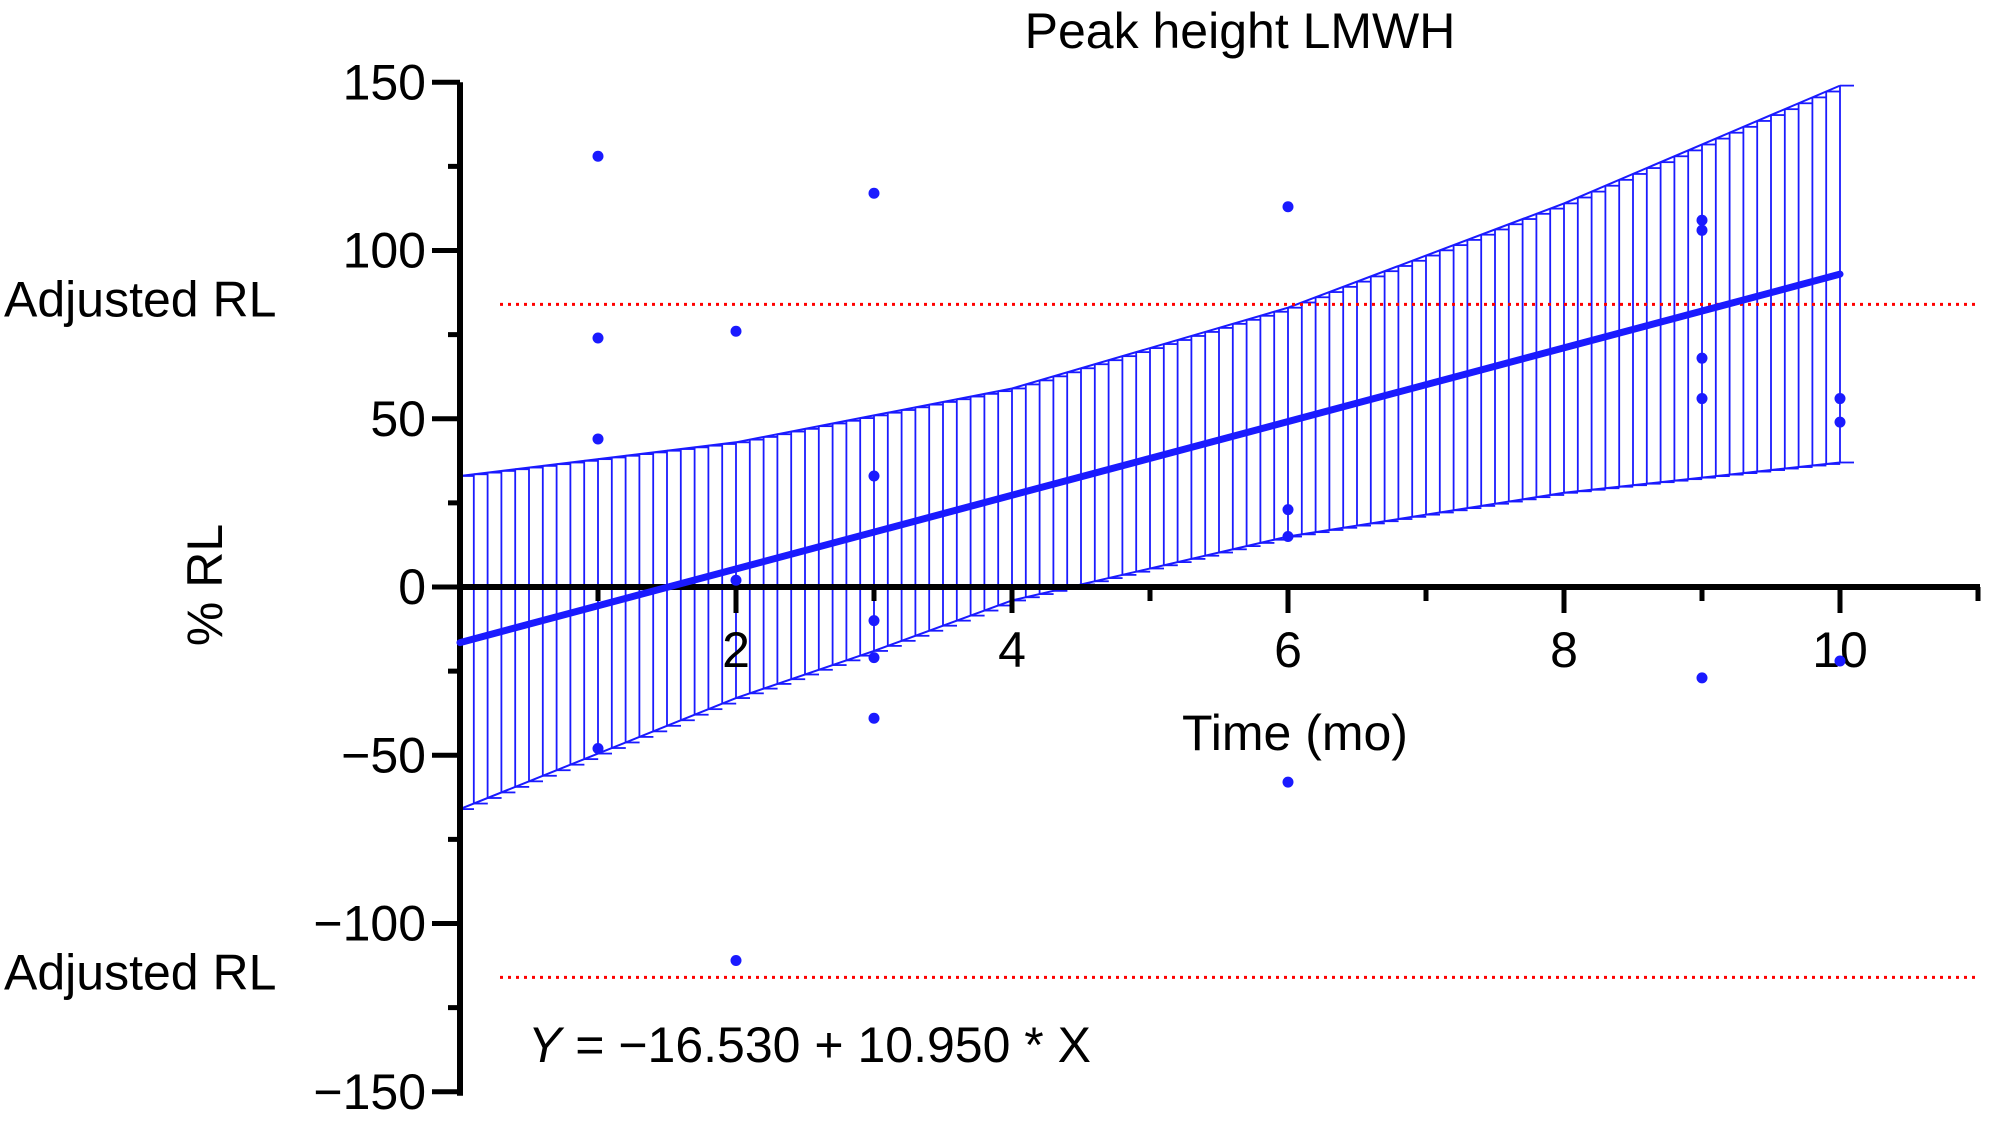 This screenshot has width=1992, height=1125. What do you see at coordinates (1240, 31) in the screenshot?
I see `chart-title: Peak height LMWH` at bounding box center [1240, 31].